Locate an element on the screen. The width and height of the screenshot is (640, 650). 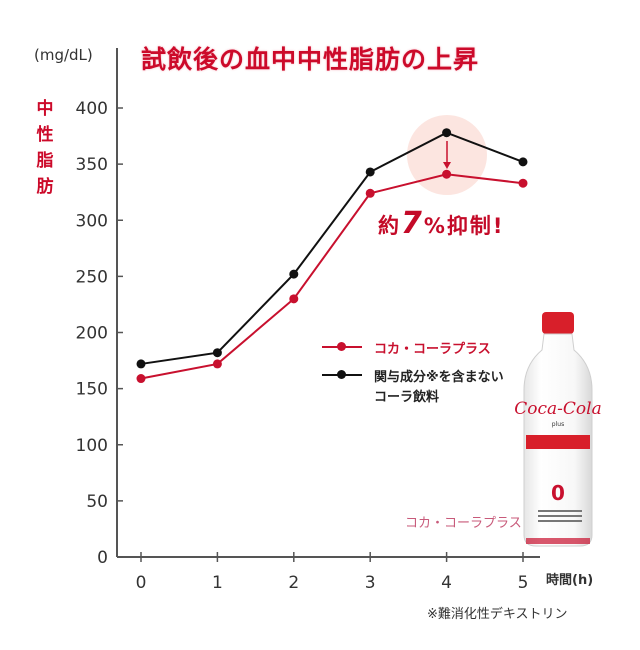
product-caption: コカ・コーラプラス is located at coordinates (463, 523).